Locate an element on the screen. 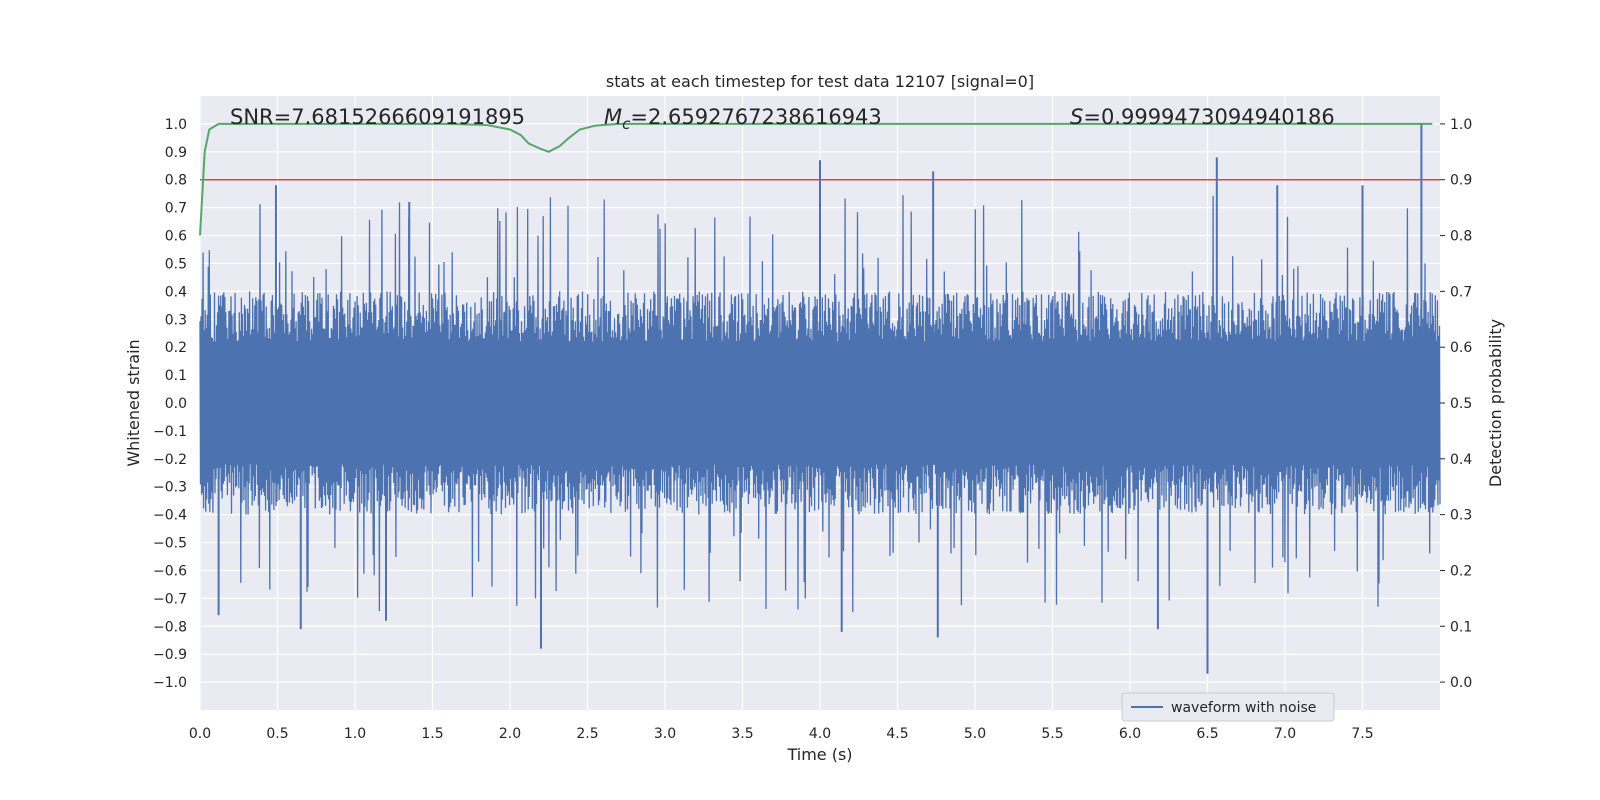 The width and height of the screenshot is (1600, 800). y-tick-label: 0.6 is located at coordinates (176, 237).